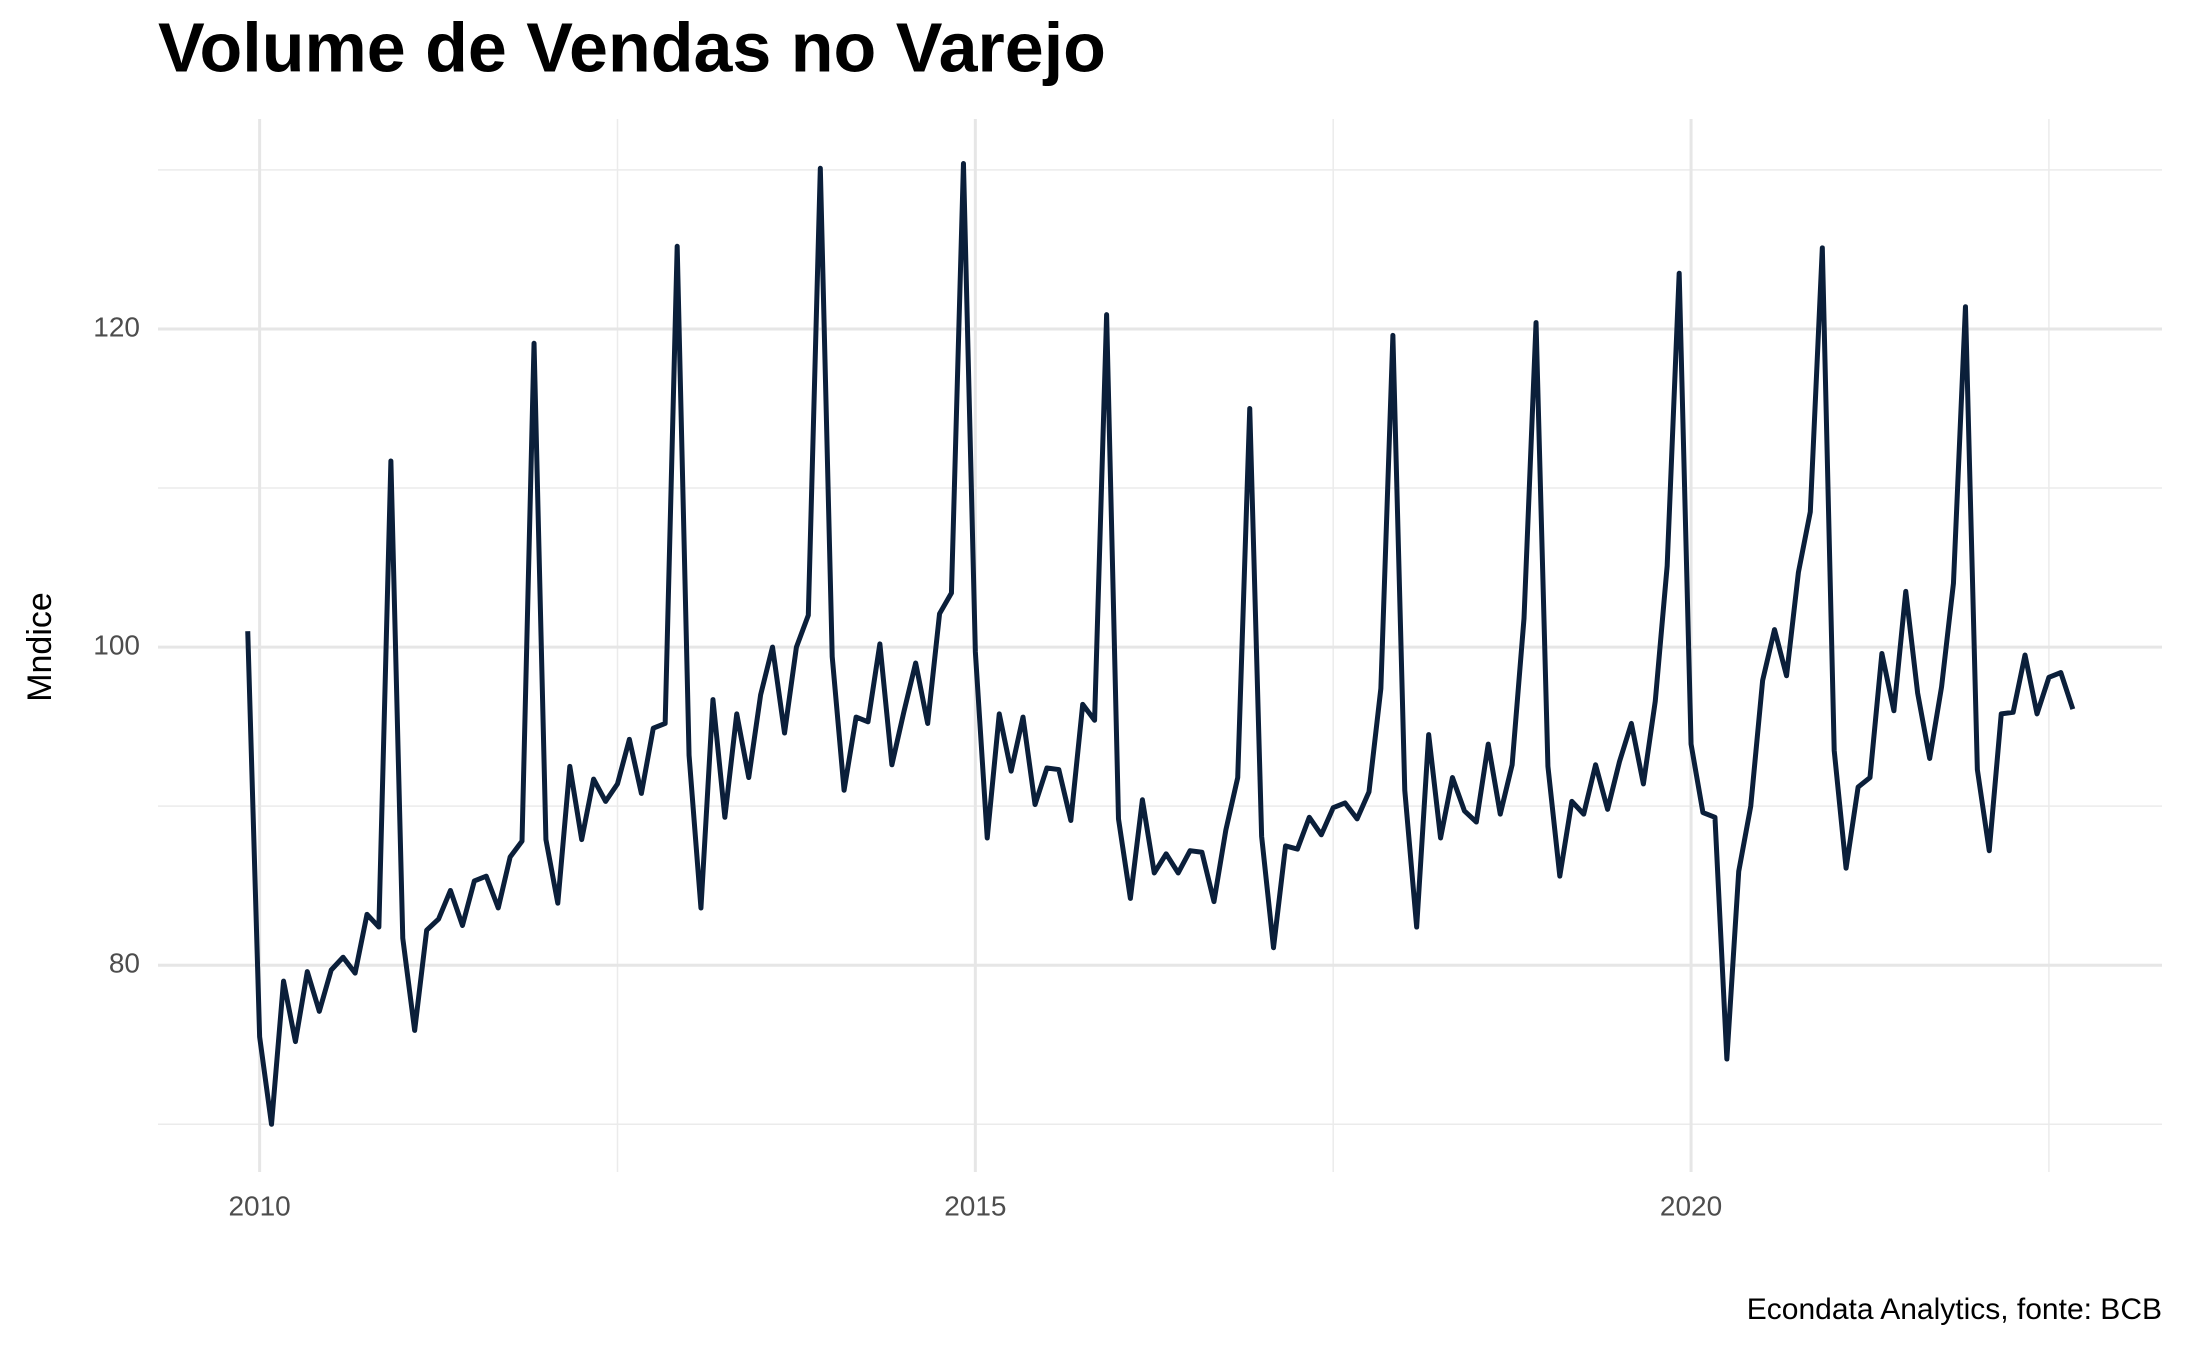 The image size is (2187, 1350). Describe the element at coordinates (259, 1205) in the screenshot. I see `x-tick-label: 2010` at that location.